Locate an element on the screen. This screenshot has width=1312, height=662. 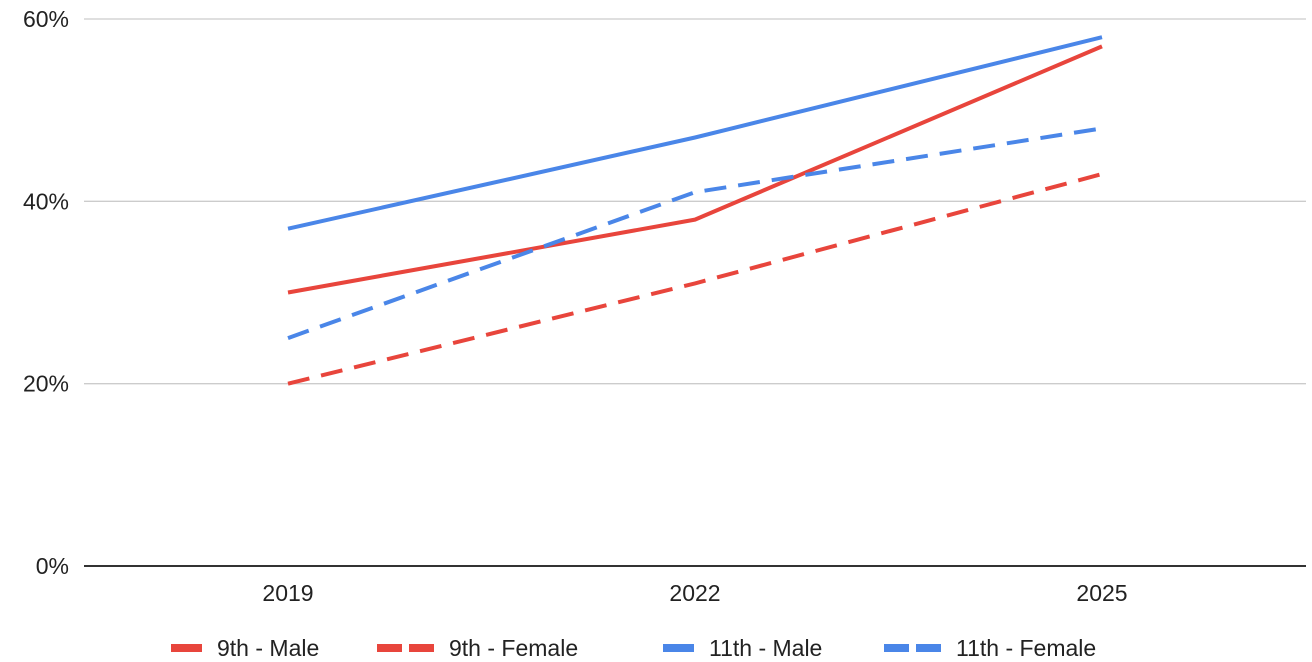
y-tick-label: 40% is located at coordinates (46, 201).